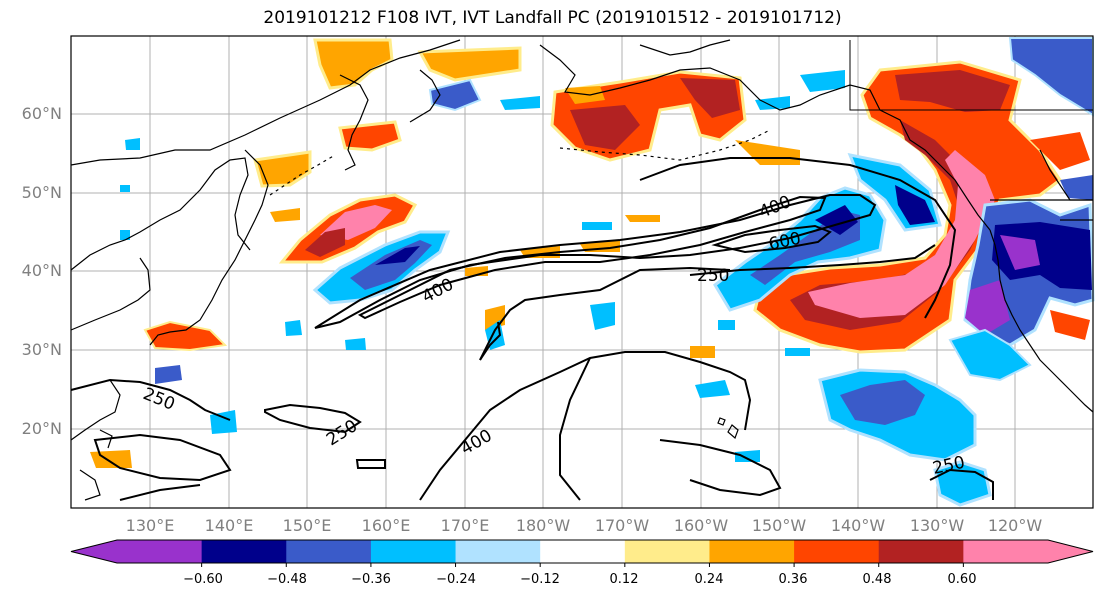 The width and height of the screenshot is (1105, 601). Describe the element at coordinates (465, 525) in the screenshot. I see `longitude-label: 170°E` at that location.